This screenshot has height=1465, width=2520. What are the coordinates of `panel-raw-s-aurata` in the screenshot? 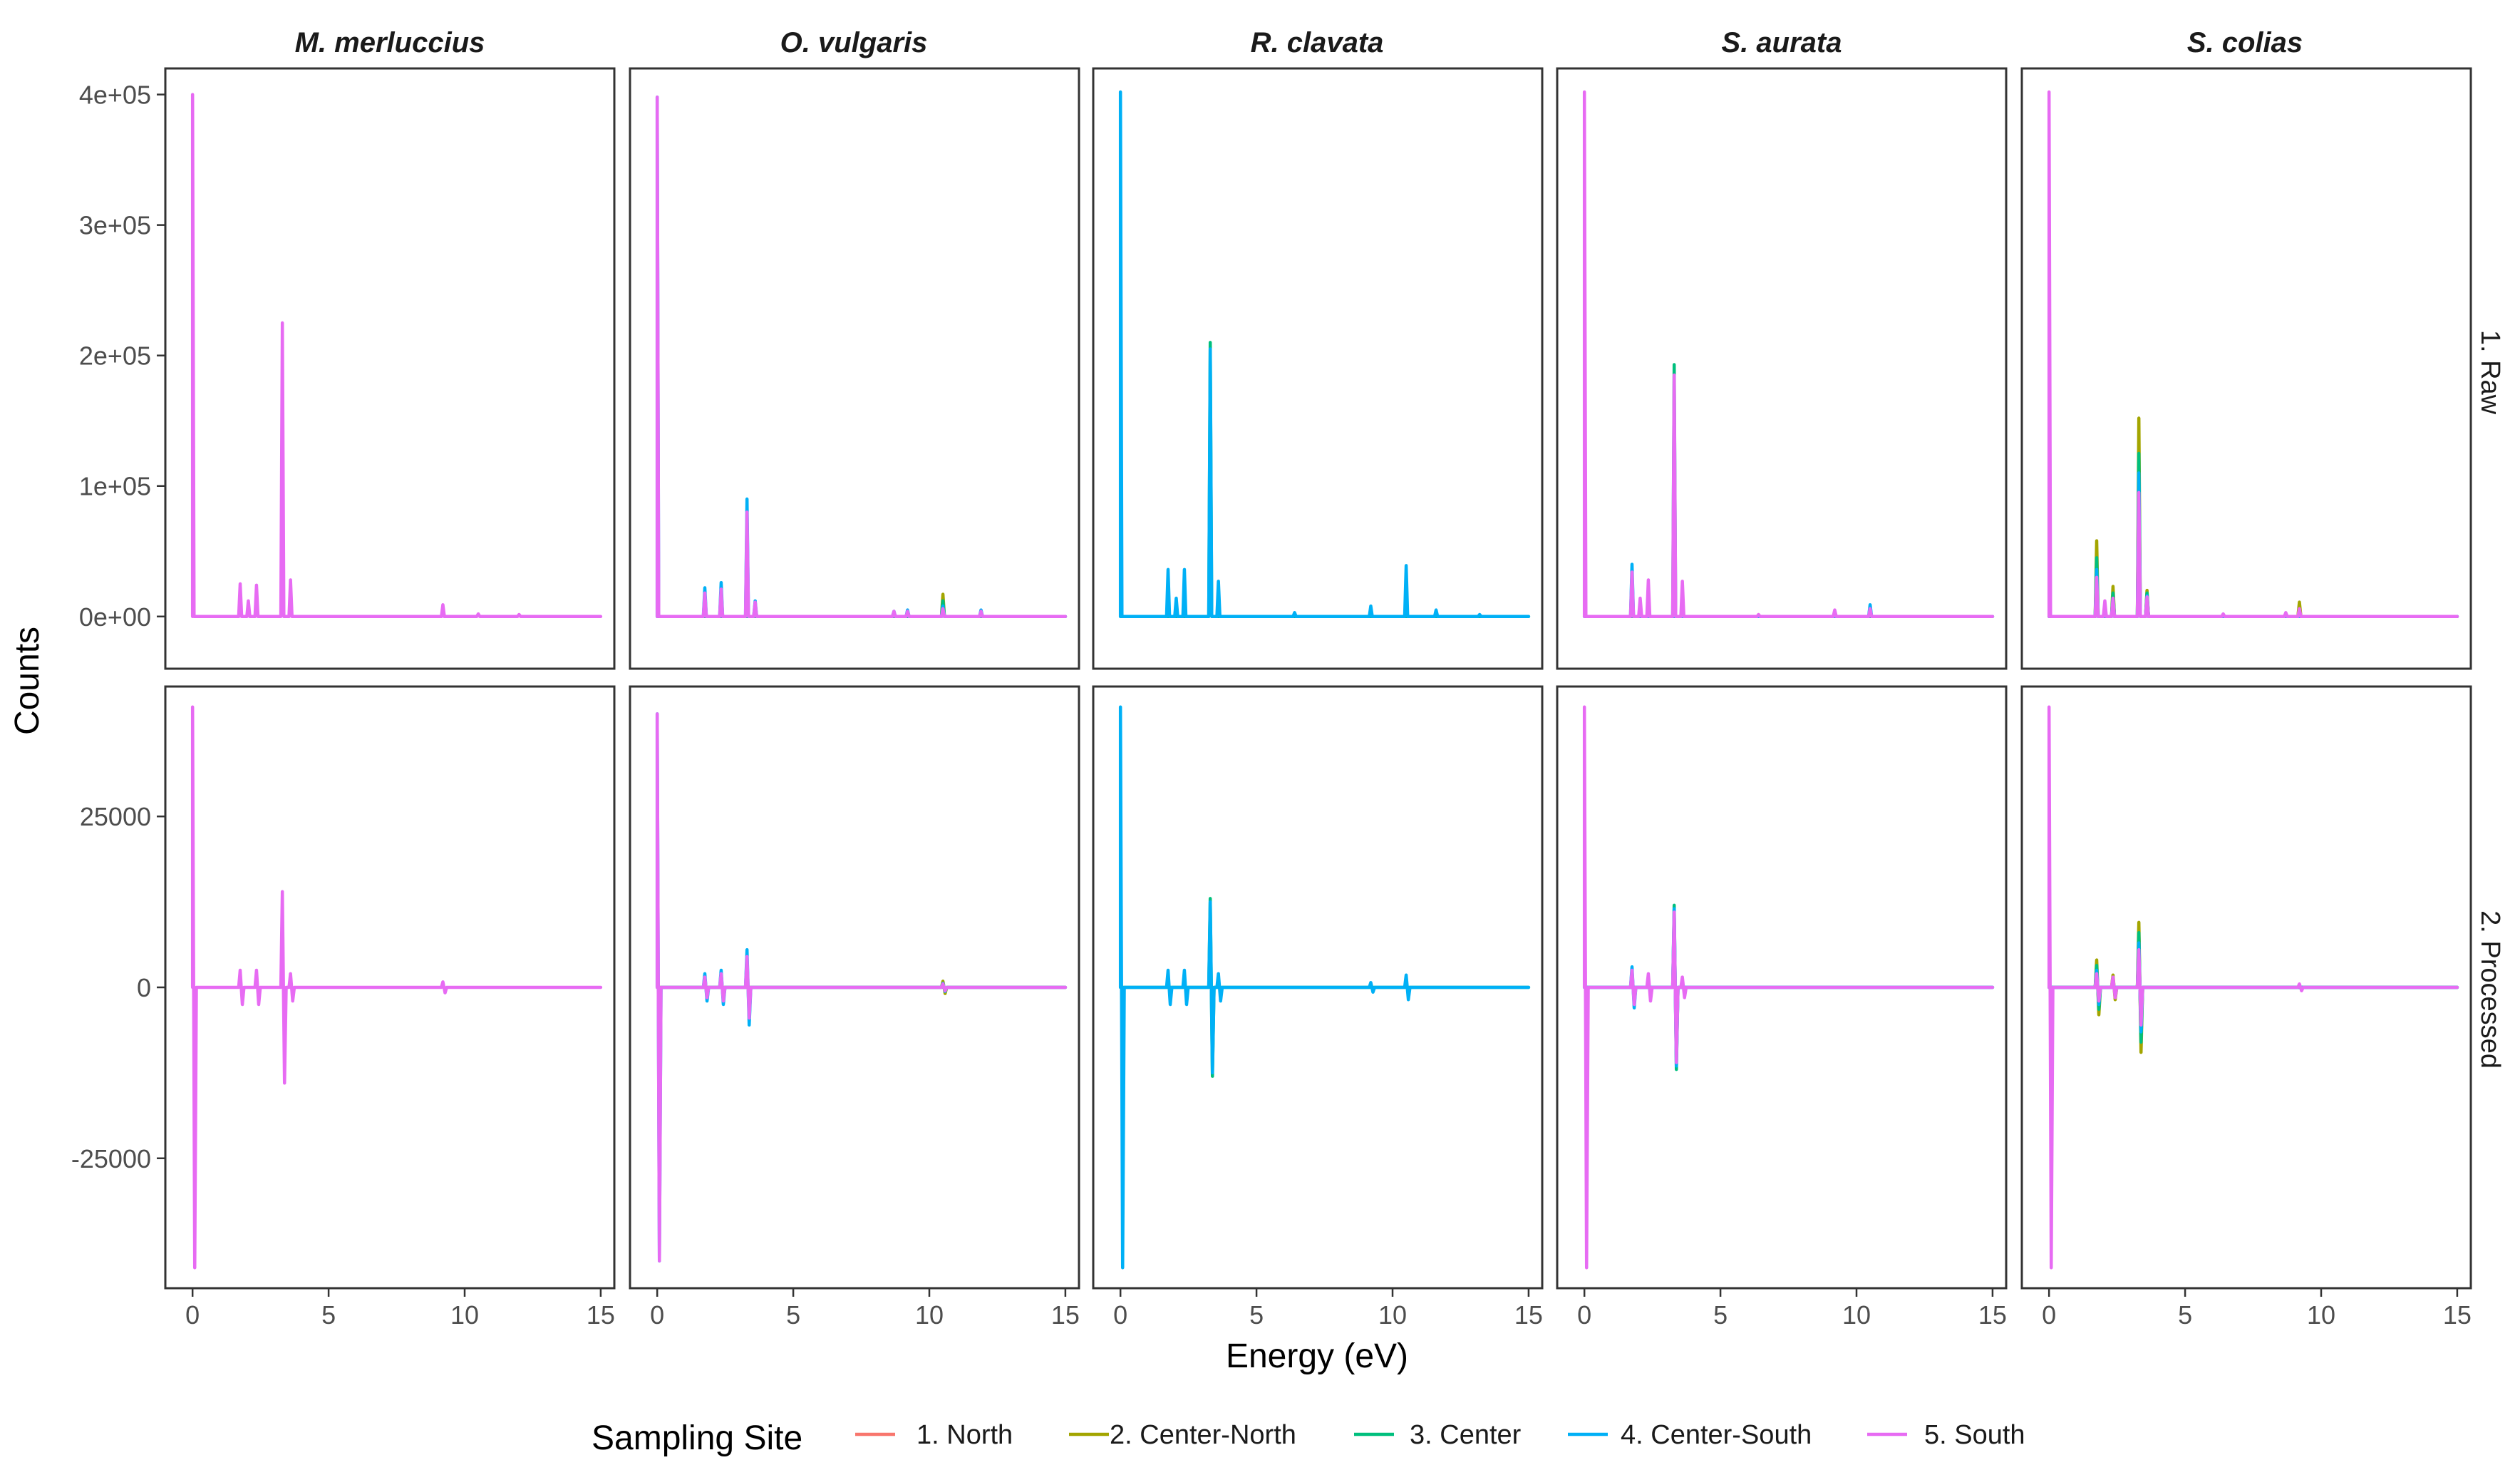 It's located at (1782, 368).